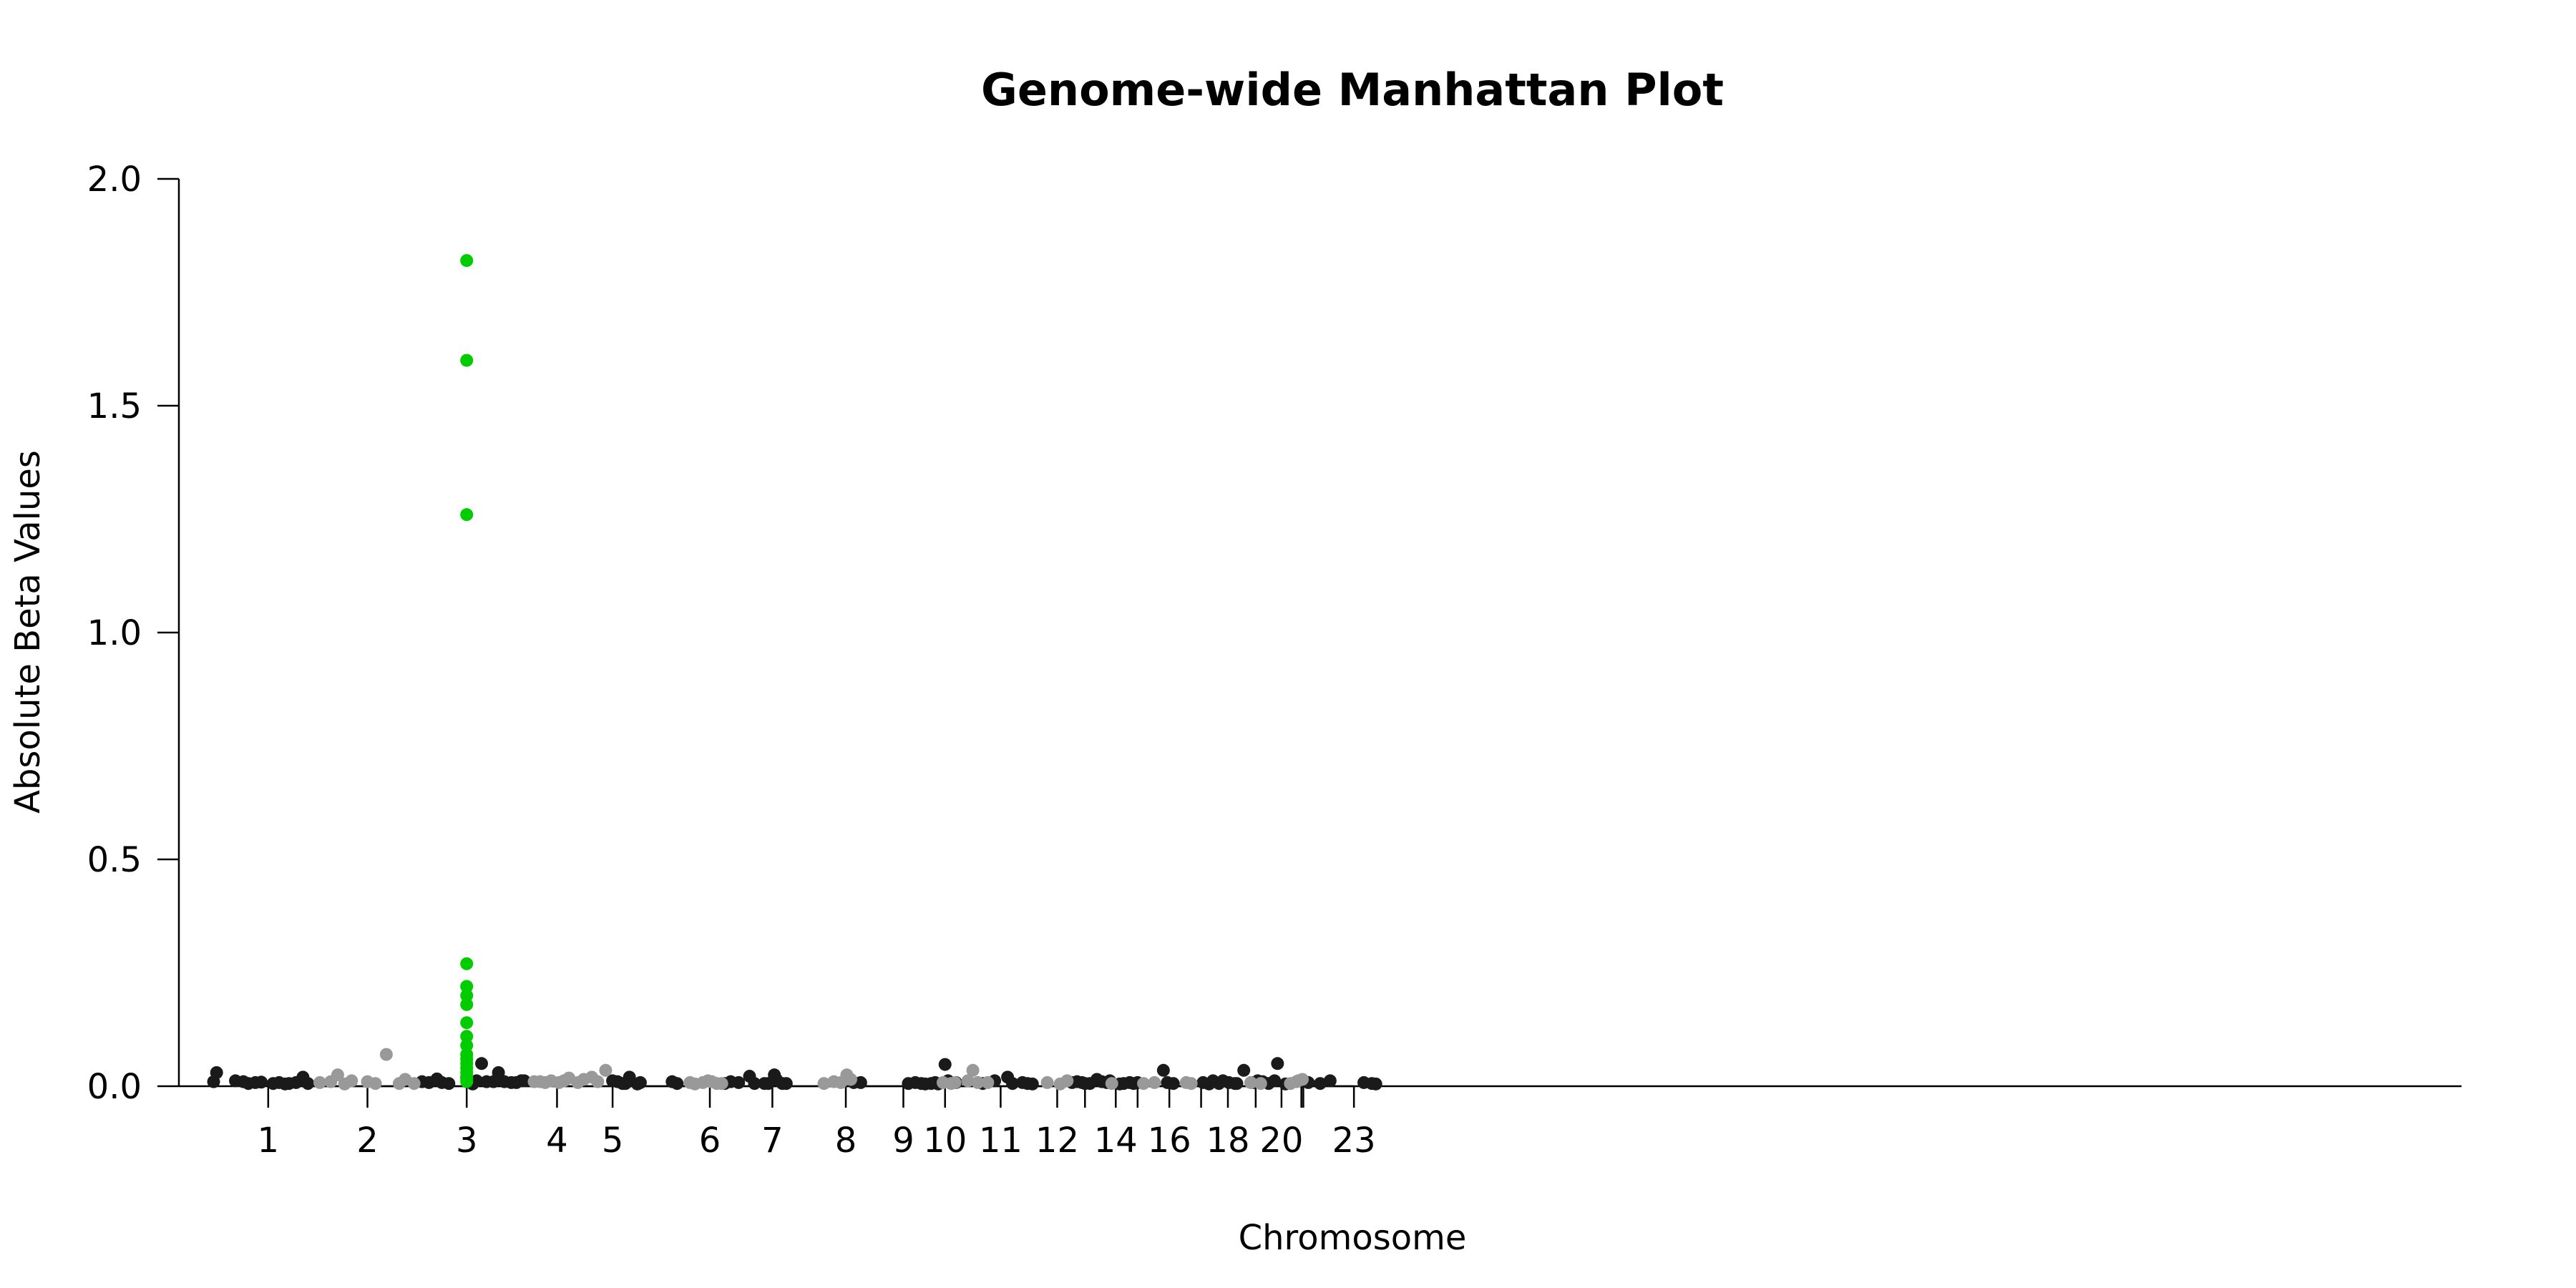 The height and width of the screenshot is (1288, 2576). I want to click on y-tick-label: 0.5, so click(114, 860).